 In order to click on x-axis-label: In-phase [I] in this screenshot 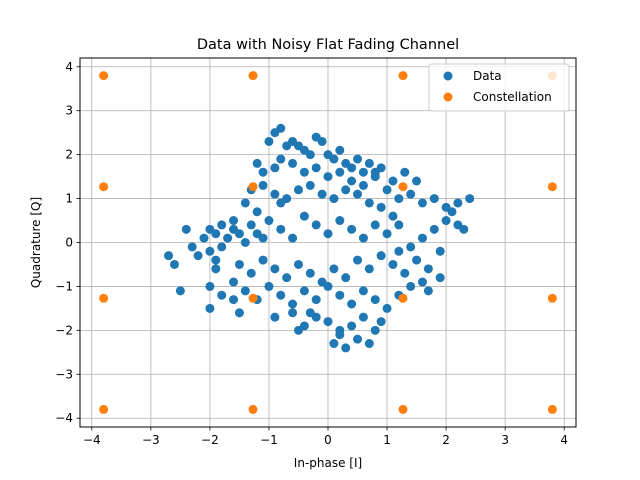, I will do `click(328, 463)`.